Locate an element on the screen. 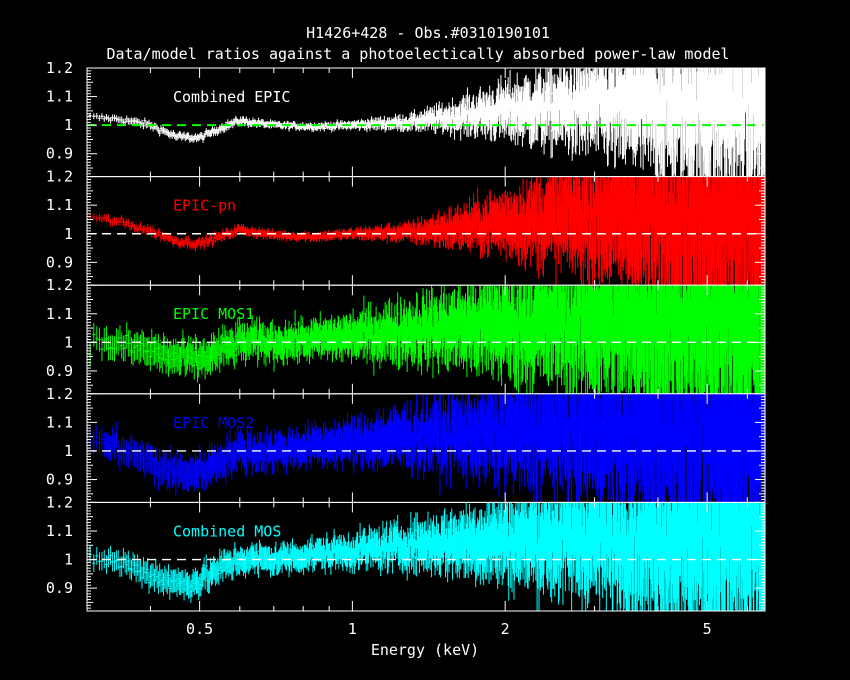  panel-epic-pn: EPIC-pn 0.9 1 1.1 1.2 is located at coordinates (406, 227).